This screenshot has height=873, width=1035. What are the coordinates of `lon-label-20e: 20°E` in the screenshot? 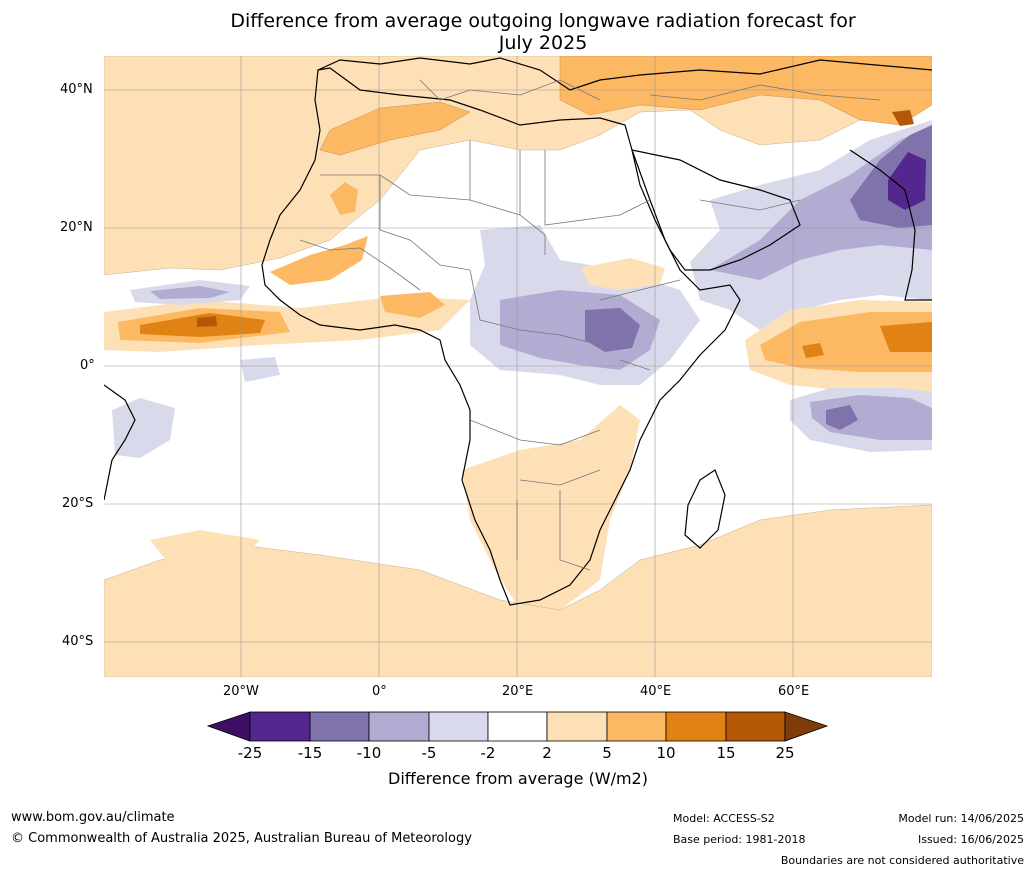 It's located at (518, 691).